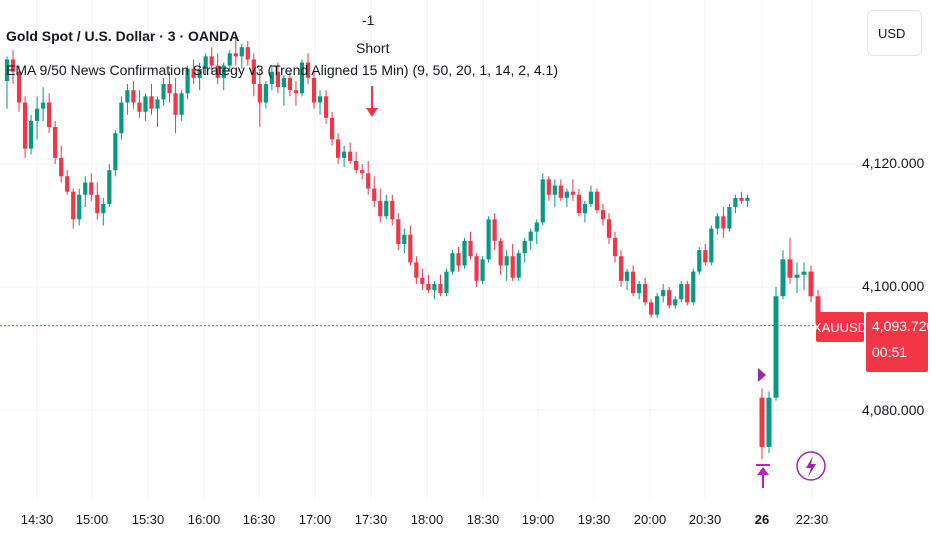 The image size is (932, 550). What do you see at coordinates (204, 519) in the screenshot?
I see `x-tick-label: 16:00` at bounding box center [204, 519].